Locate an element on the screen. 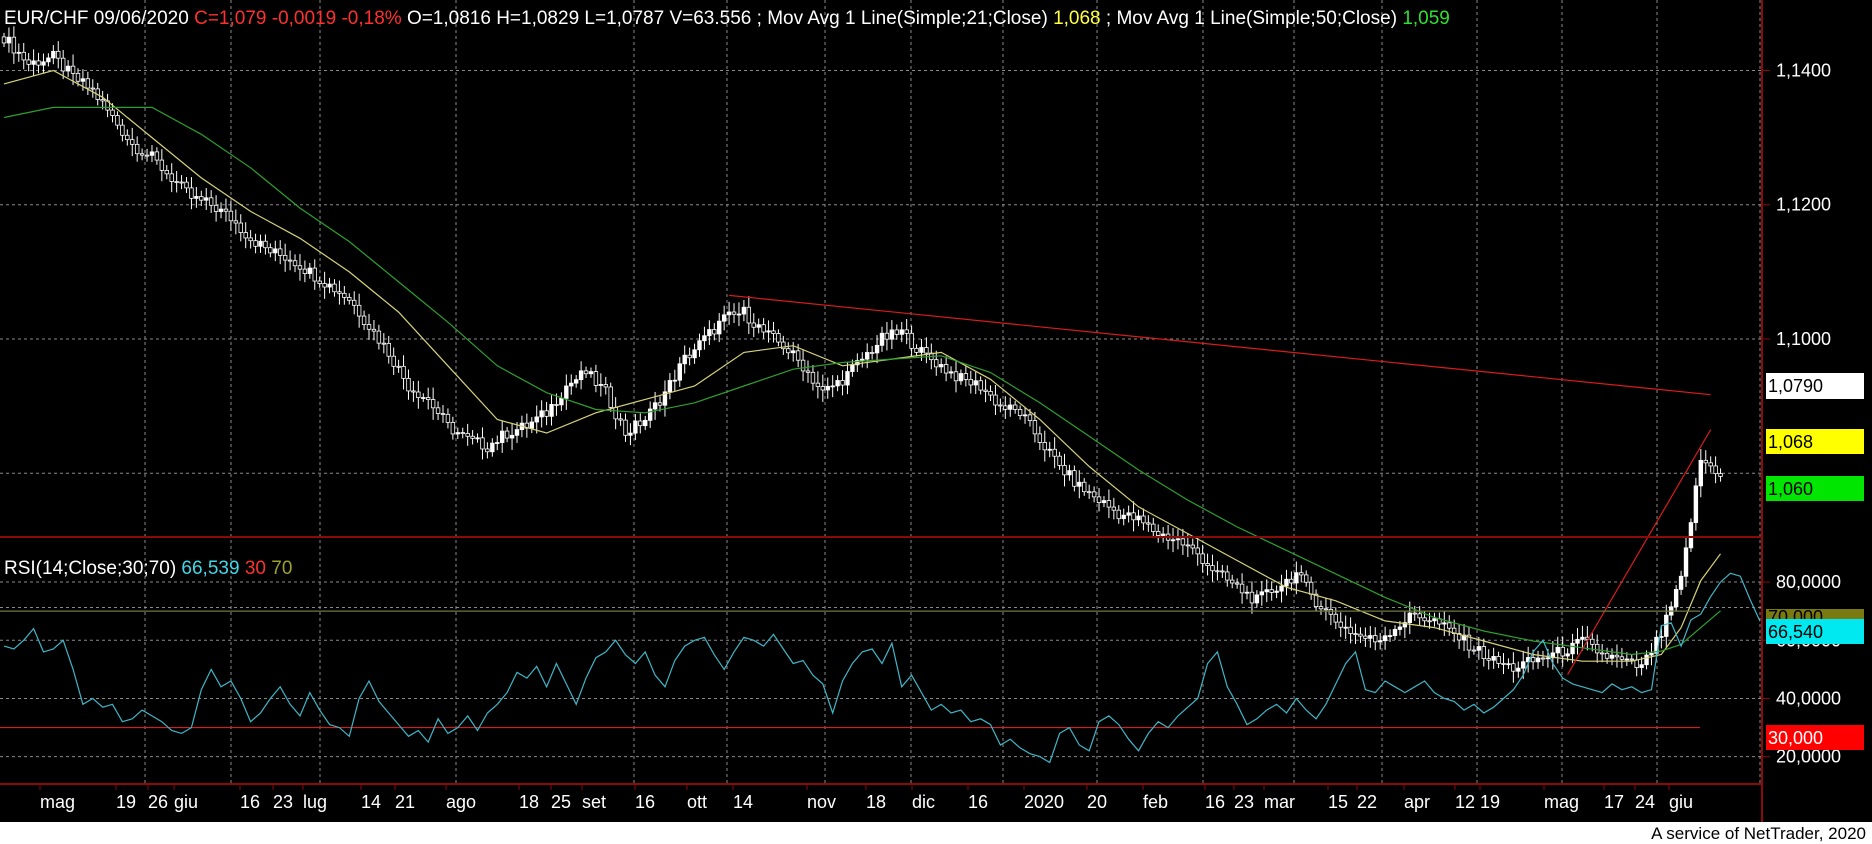 This screenshot has width=1872, height=844. ma21-box-label: 1,068 is located at coordinates (1790, 442).